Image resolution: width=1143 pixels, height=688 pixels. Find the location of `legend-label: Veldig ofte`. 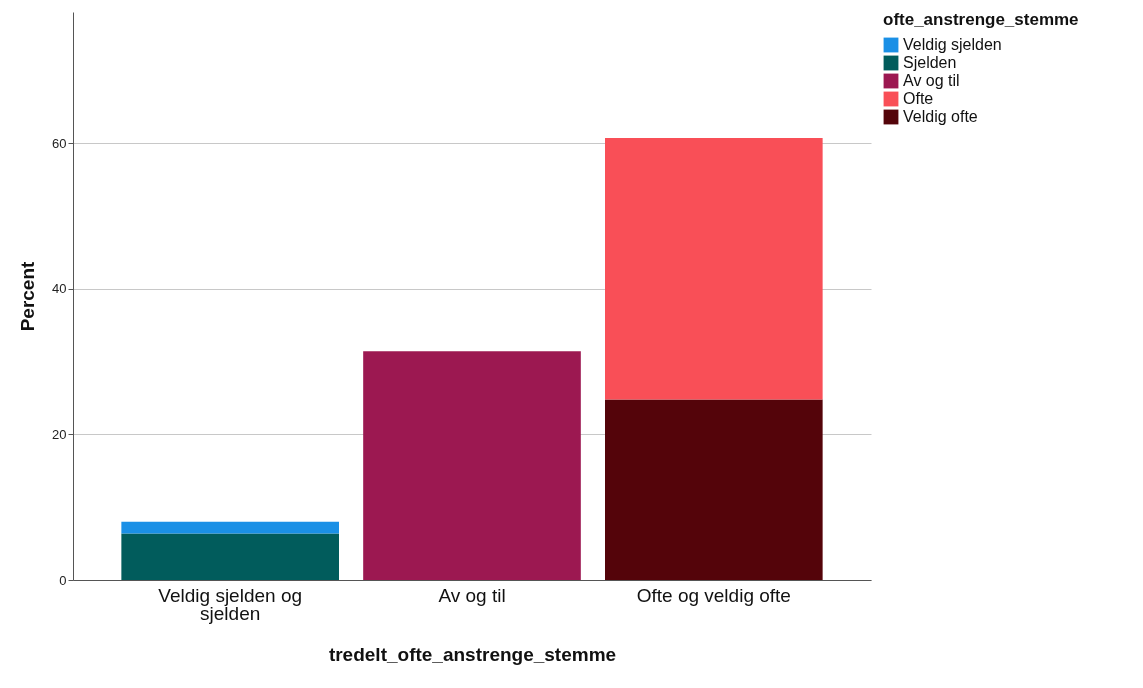

legend-label: Veldig ofte is located at coordinates (940, 116).